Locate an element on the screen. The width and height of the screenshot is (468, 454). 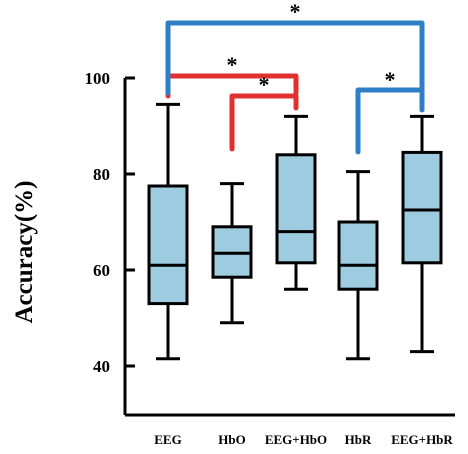
box-hbr is located at coordinates (358, 265).